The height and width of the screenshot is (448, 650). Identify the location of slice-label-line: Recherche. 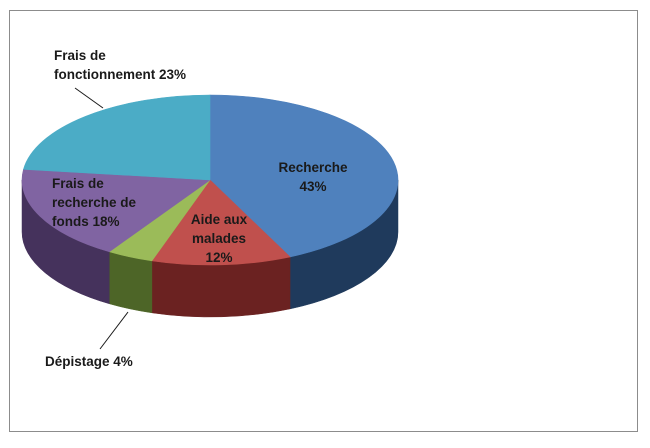
(313, 167).